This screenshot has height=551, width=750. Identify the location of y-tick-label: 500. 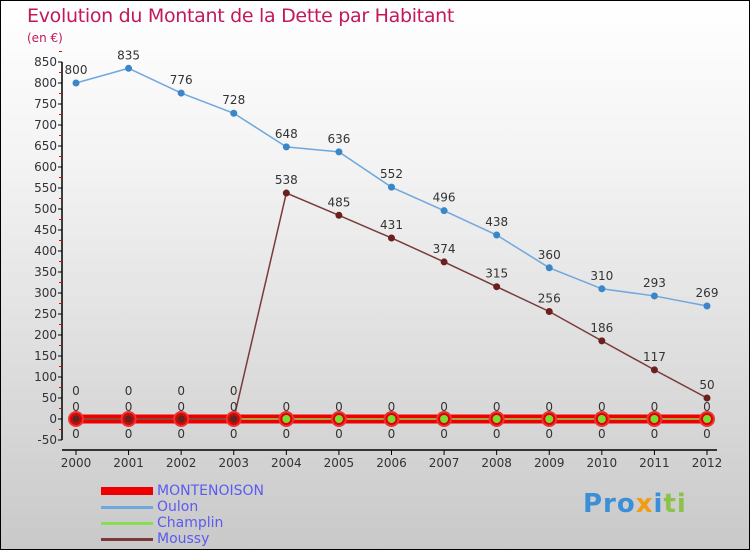
(45, 209).